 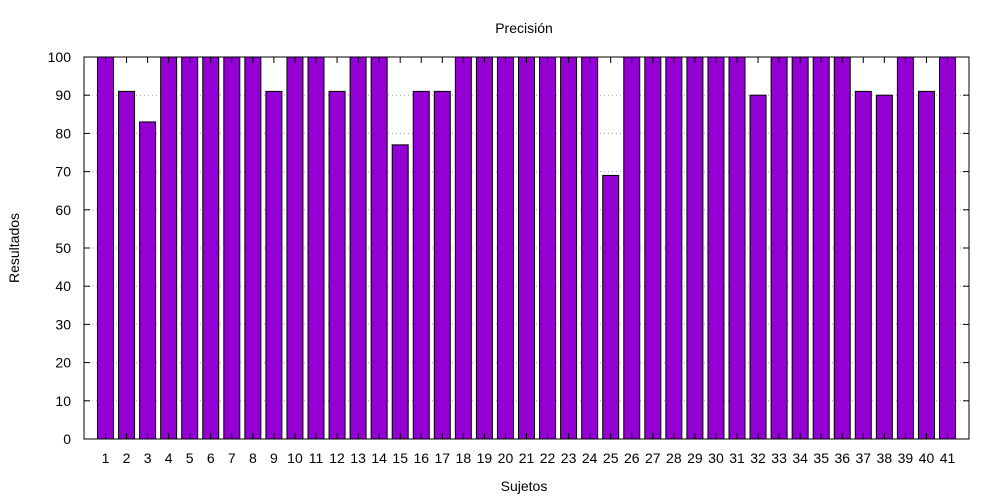 I want to click on x-tick-label: 31, so click(x=737, y=458).